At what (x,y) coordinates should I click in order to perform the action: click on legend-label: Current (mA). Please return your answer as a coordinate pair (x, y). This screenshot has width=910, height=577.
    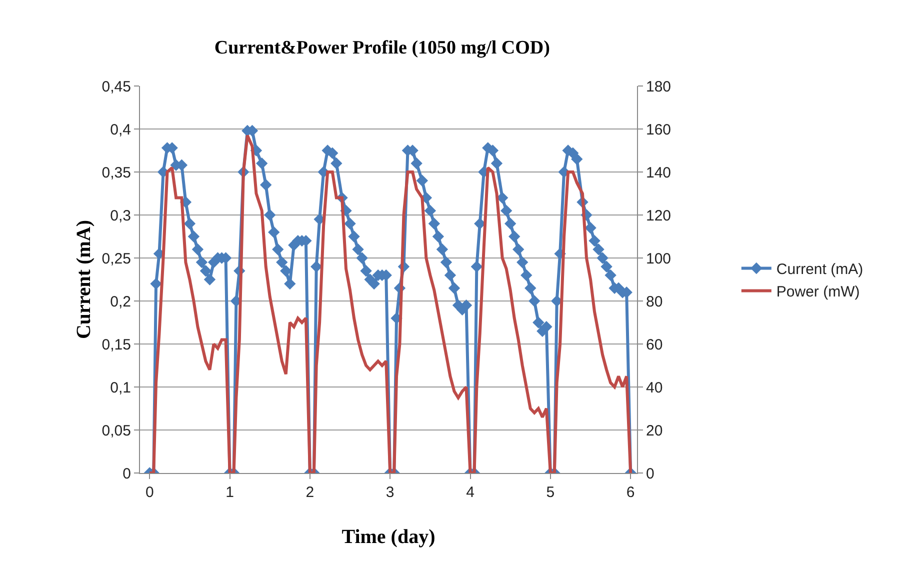
    Looking at the image, I should click on (820, 269).